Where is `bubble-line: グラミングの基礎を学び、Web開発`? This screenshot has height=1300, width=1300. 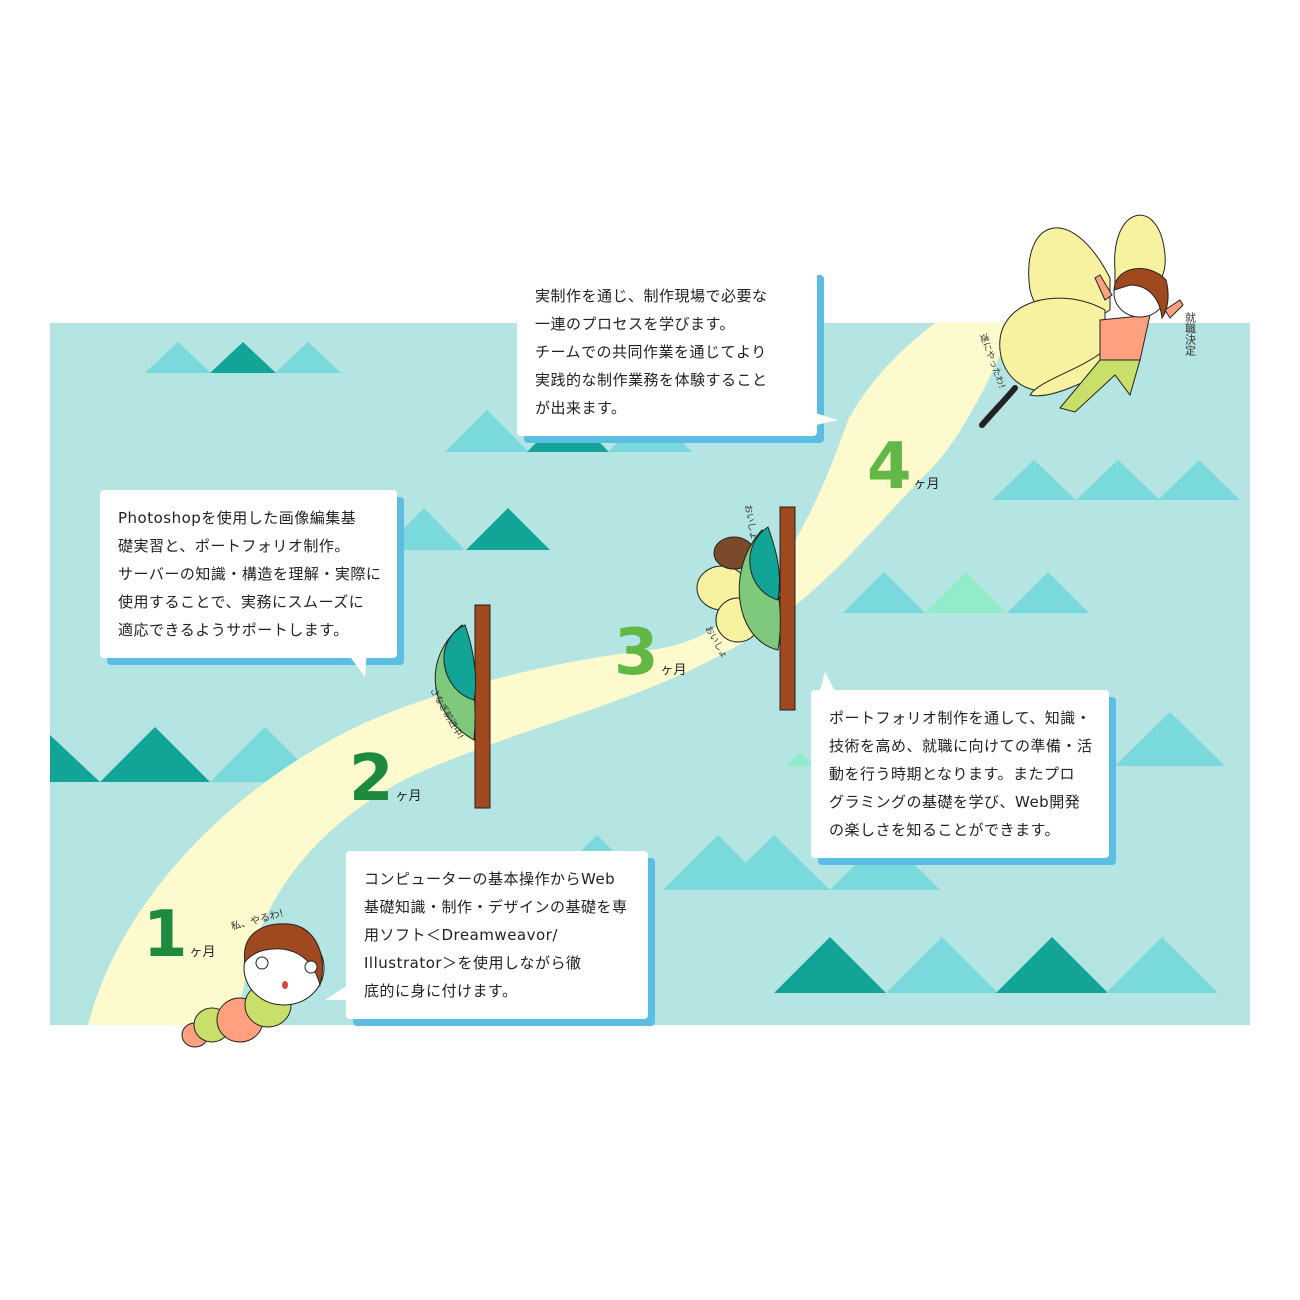
bubble-line: グラミングの基礎を学び、Web開発 is located at coordinates (955, 802).